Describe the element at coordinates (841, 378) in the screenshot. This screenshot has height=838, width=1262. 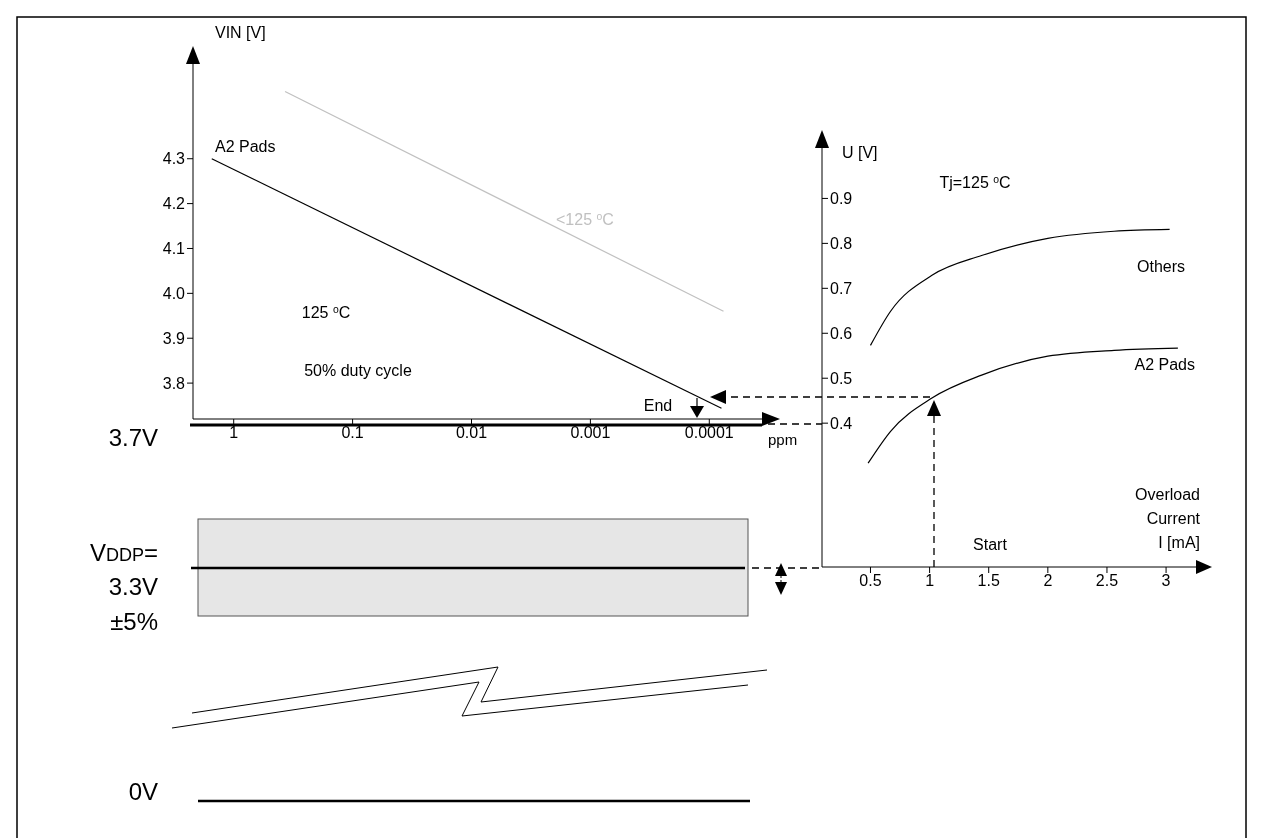
I see `y-tick-label: 0.5` at that location.